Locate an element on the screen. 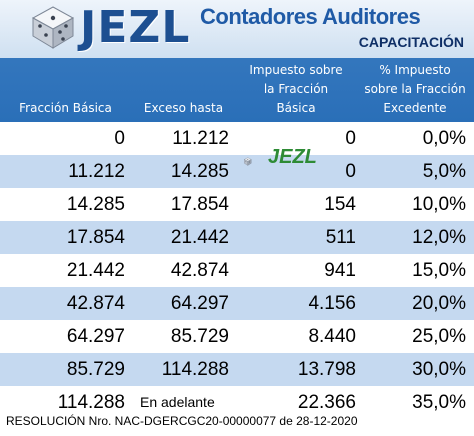 This screenshot has width=474, height=436. cell-exceso-hasta: 21.442 is located at coordinates (199, 237).